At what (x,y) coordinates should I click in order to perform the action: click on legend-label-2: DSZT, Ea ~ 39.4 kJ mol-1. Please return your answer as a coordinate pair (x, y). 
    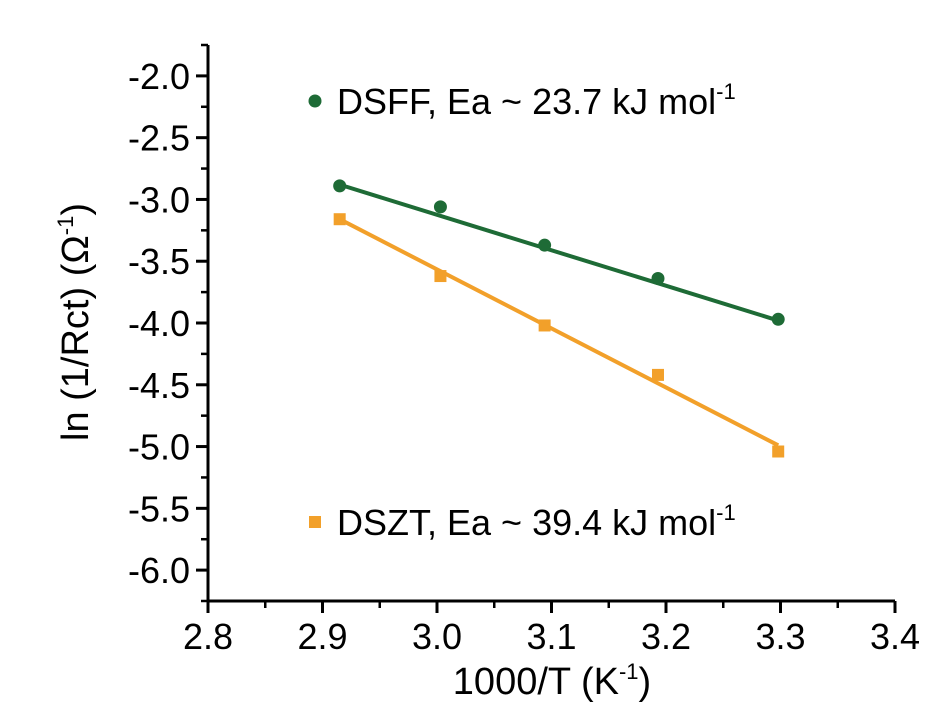
    Looking at the image, I should click on (536, 521).